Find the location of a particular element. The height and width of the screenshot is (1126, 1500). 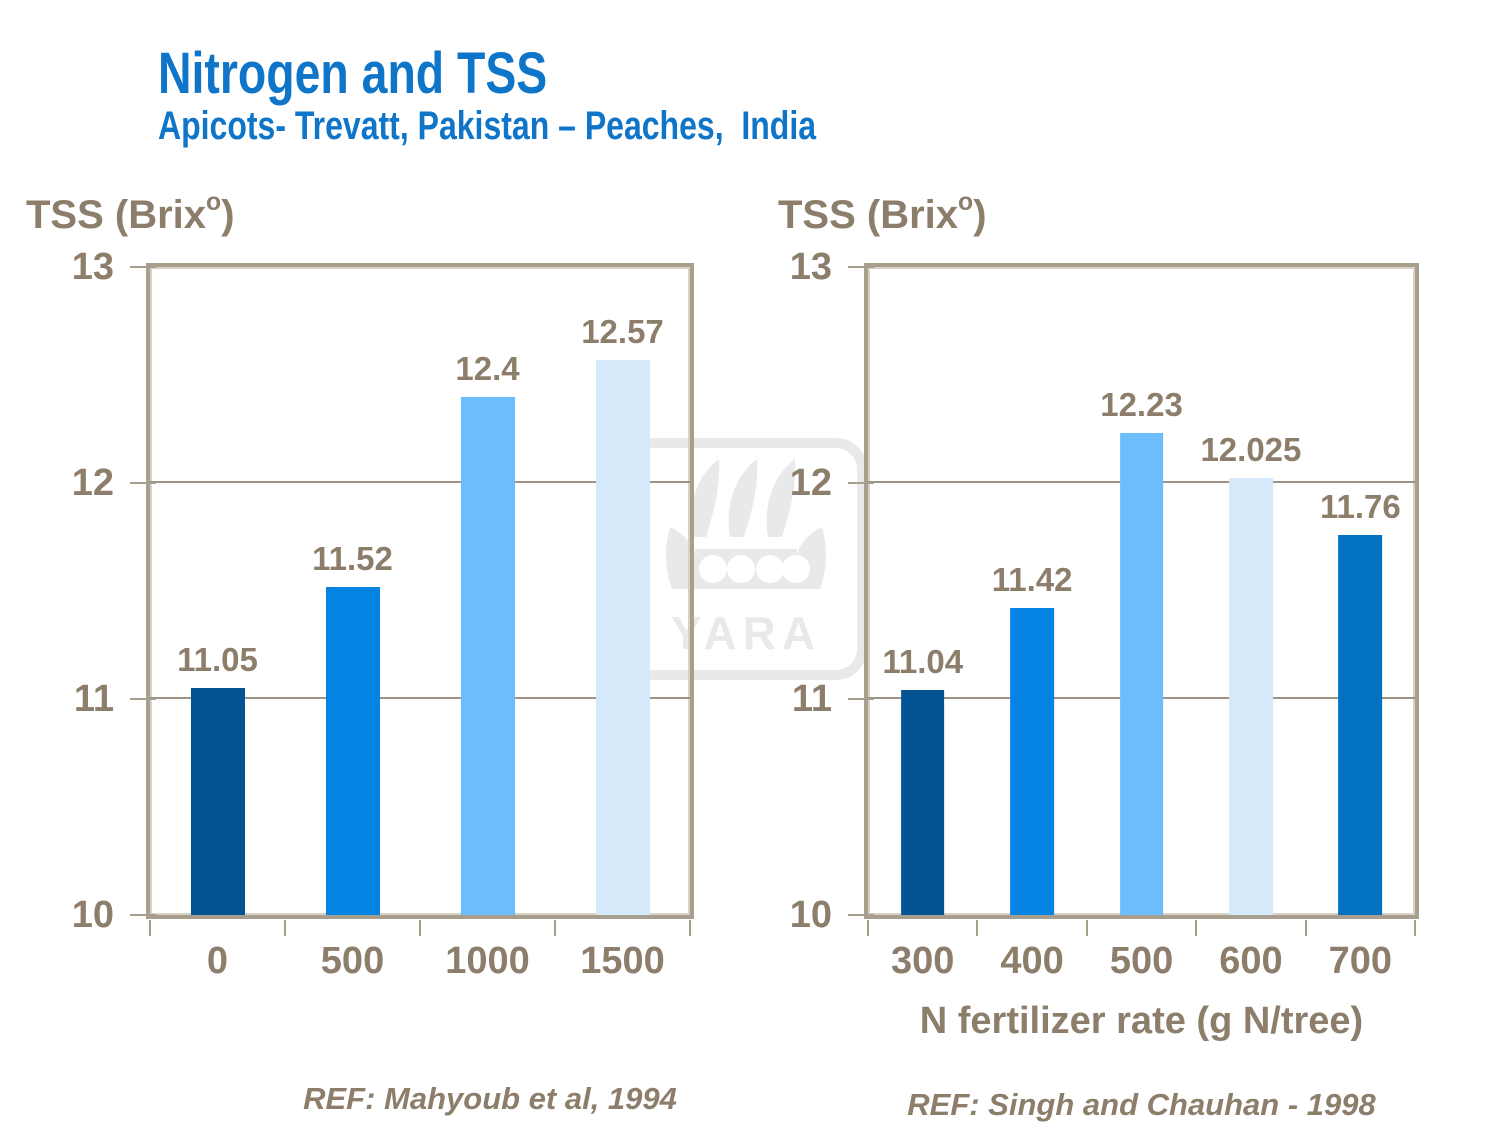

x-tick-label: 300 is located at coordinates (923, 961).